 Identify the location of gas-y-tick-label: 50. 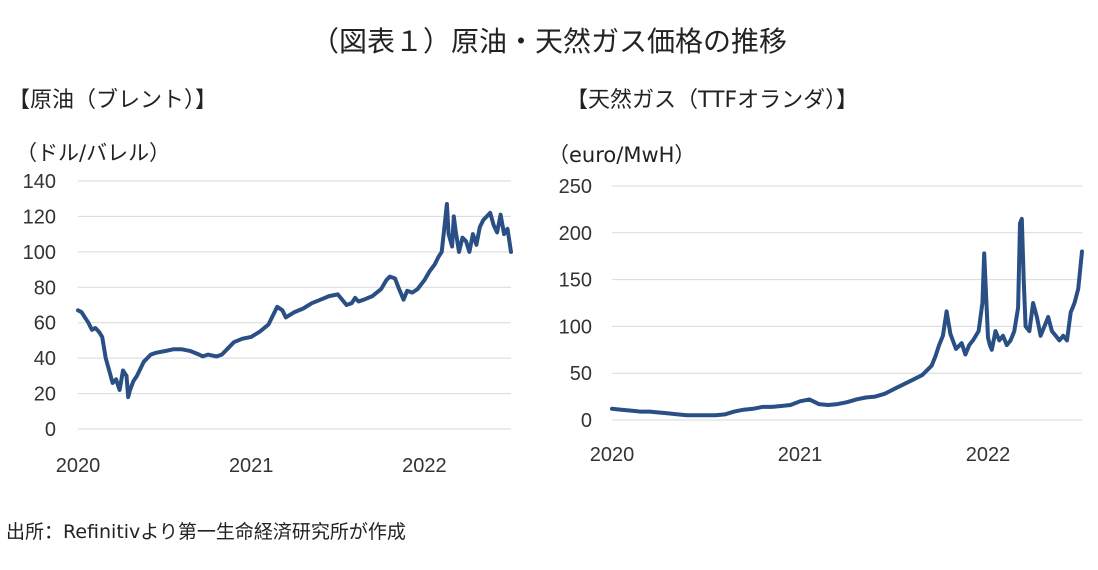
(581, 374).